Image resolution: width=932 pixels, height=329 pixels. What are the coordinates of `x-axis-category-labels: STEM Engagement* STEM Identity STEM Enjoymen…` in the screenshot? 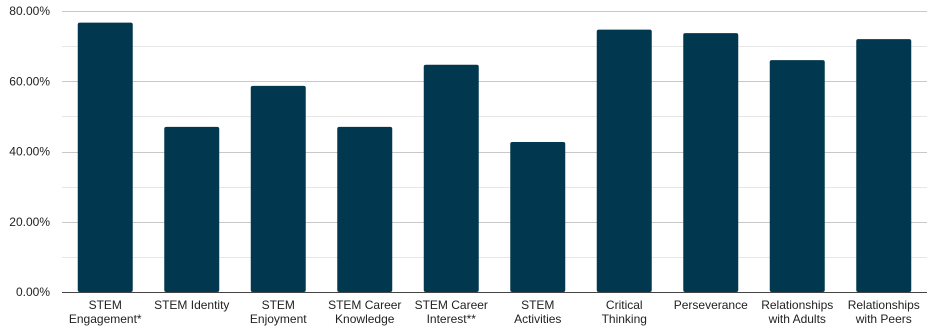 It's located at (494, 312).